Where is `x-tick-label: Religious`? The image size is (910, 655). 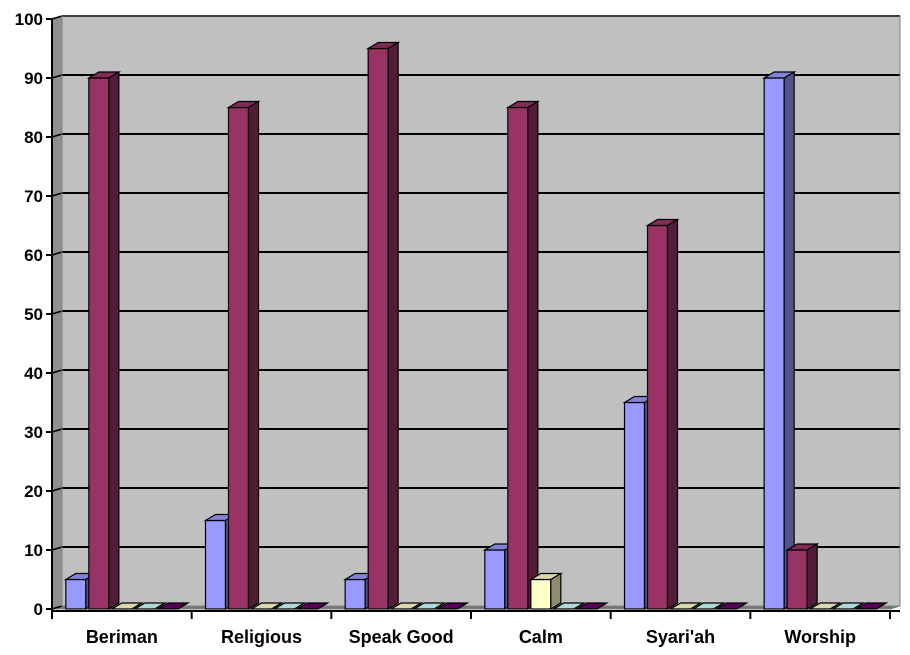 x-tick-label: Religious is located at coordinates (261, 637).